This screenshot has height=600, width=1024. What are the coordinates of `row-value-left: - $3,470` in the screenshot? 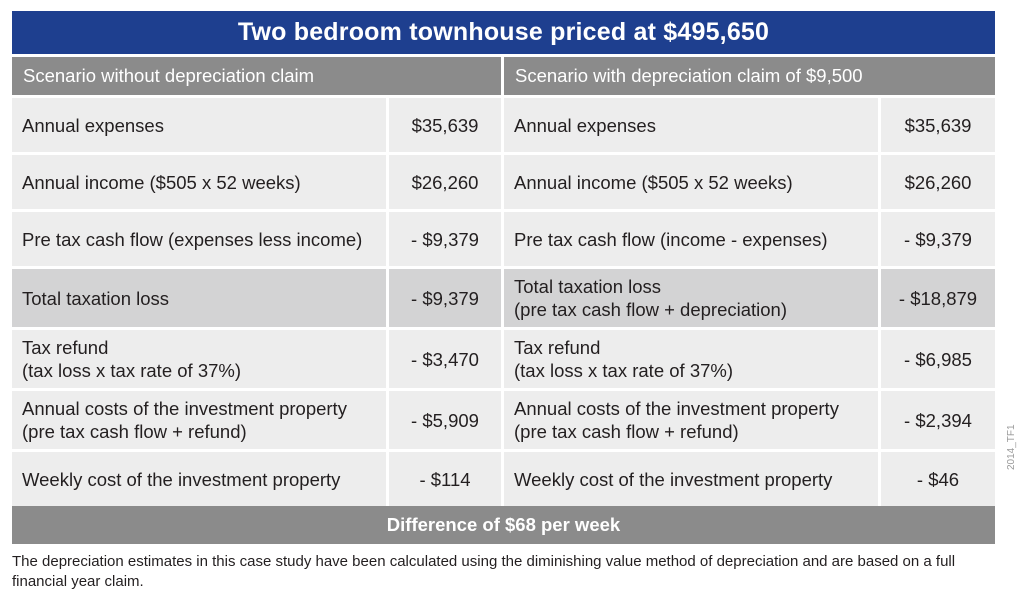 It's located at (445, 359).